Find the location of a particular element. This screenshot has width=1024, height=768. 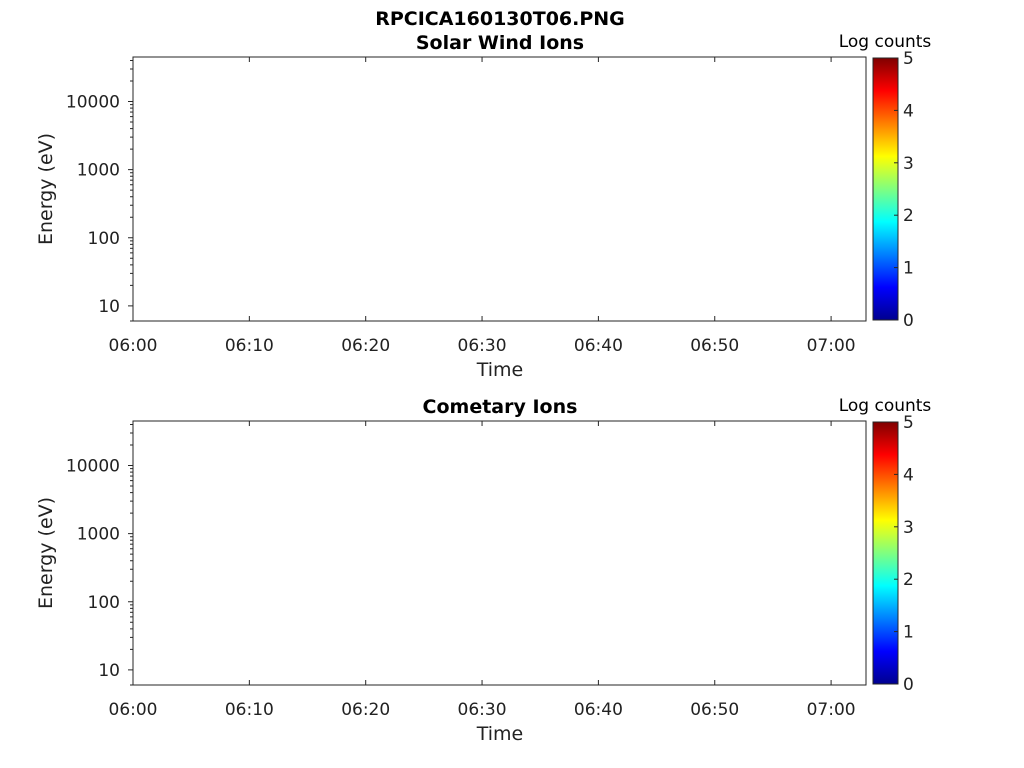

colorbar-tick-label: 5 is located at coordinates (908, 59).